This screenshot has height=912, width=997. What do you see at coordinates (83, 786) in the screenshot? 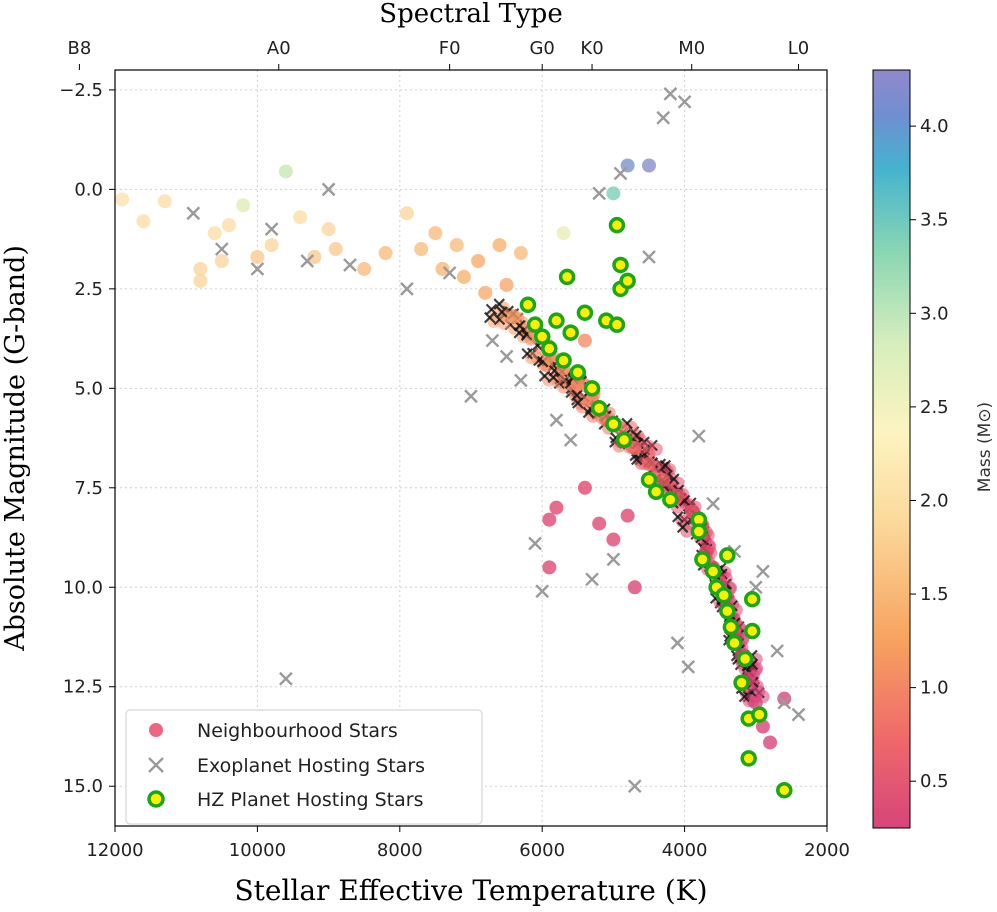
I see `y-tick-label: 15.0` at bounding box center [83, 786].